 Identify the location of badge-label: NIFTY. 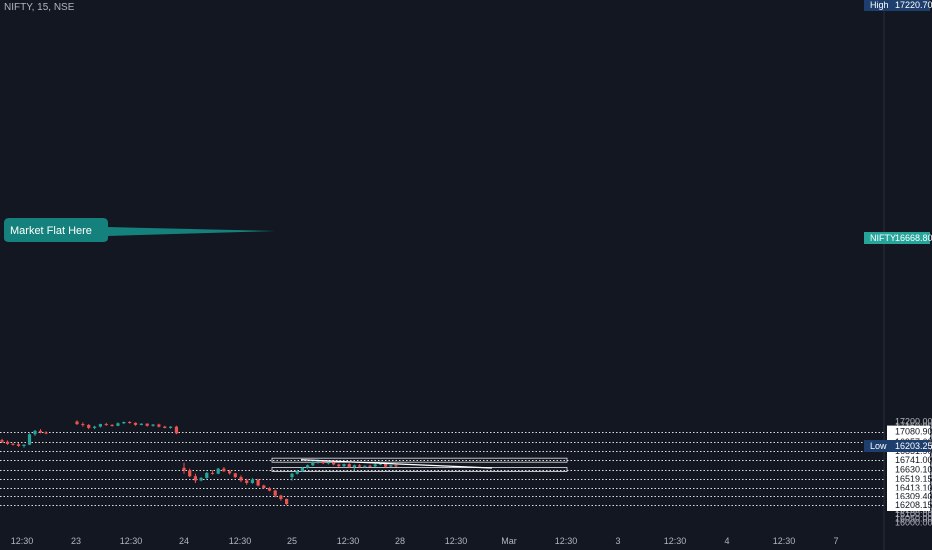
(883, 238).